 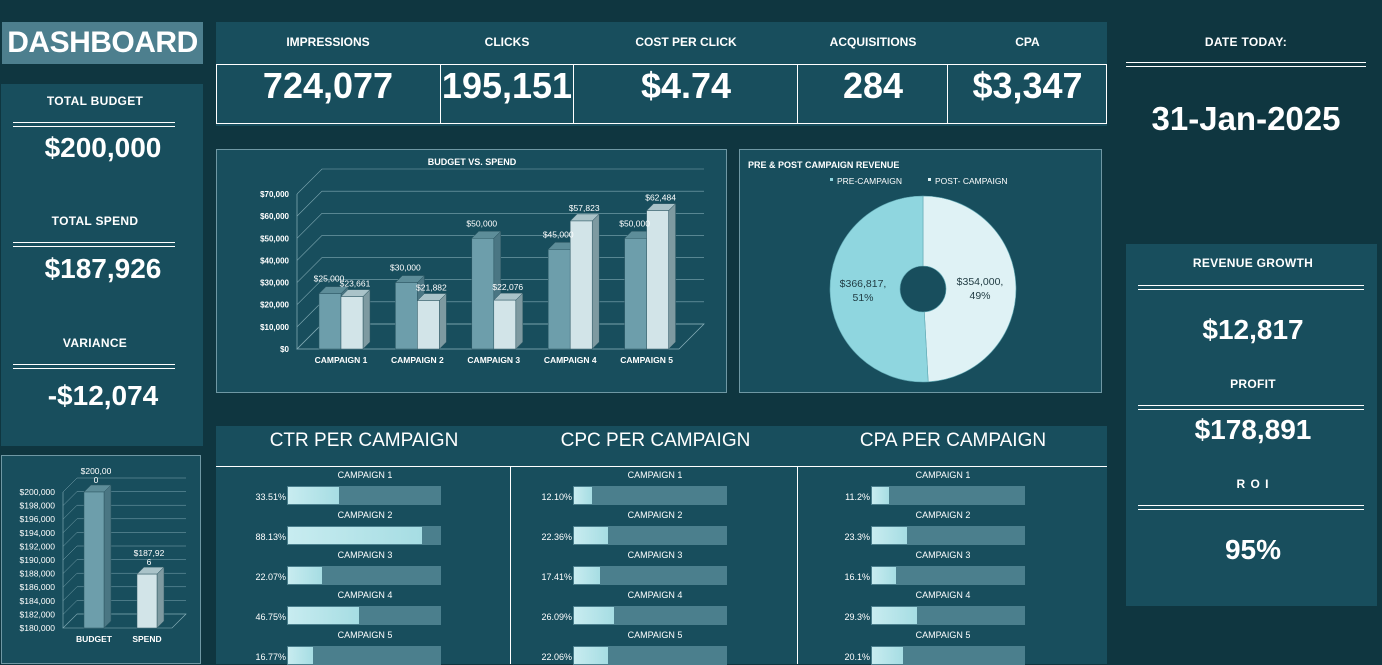 I want to click on bar-value-label: $187,92, so click(x=149, y=553).